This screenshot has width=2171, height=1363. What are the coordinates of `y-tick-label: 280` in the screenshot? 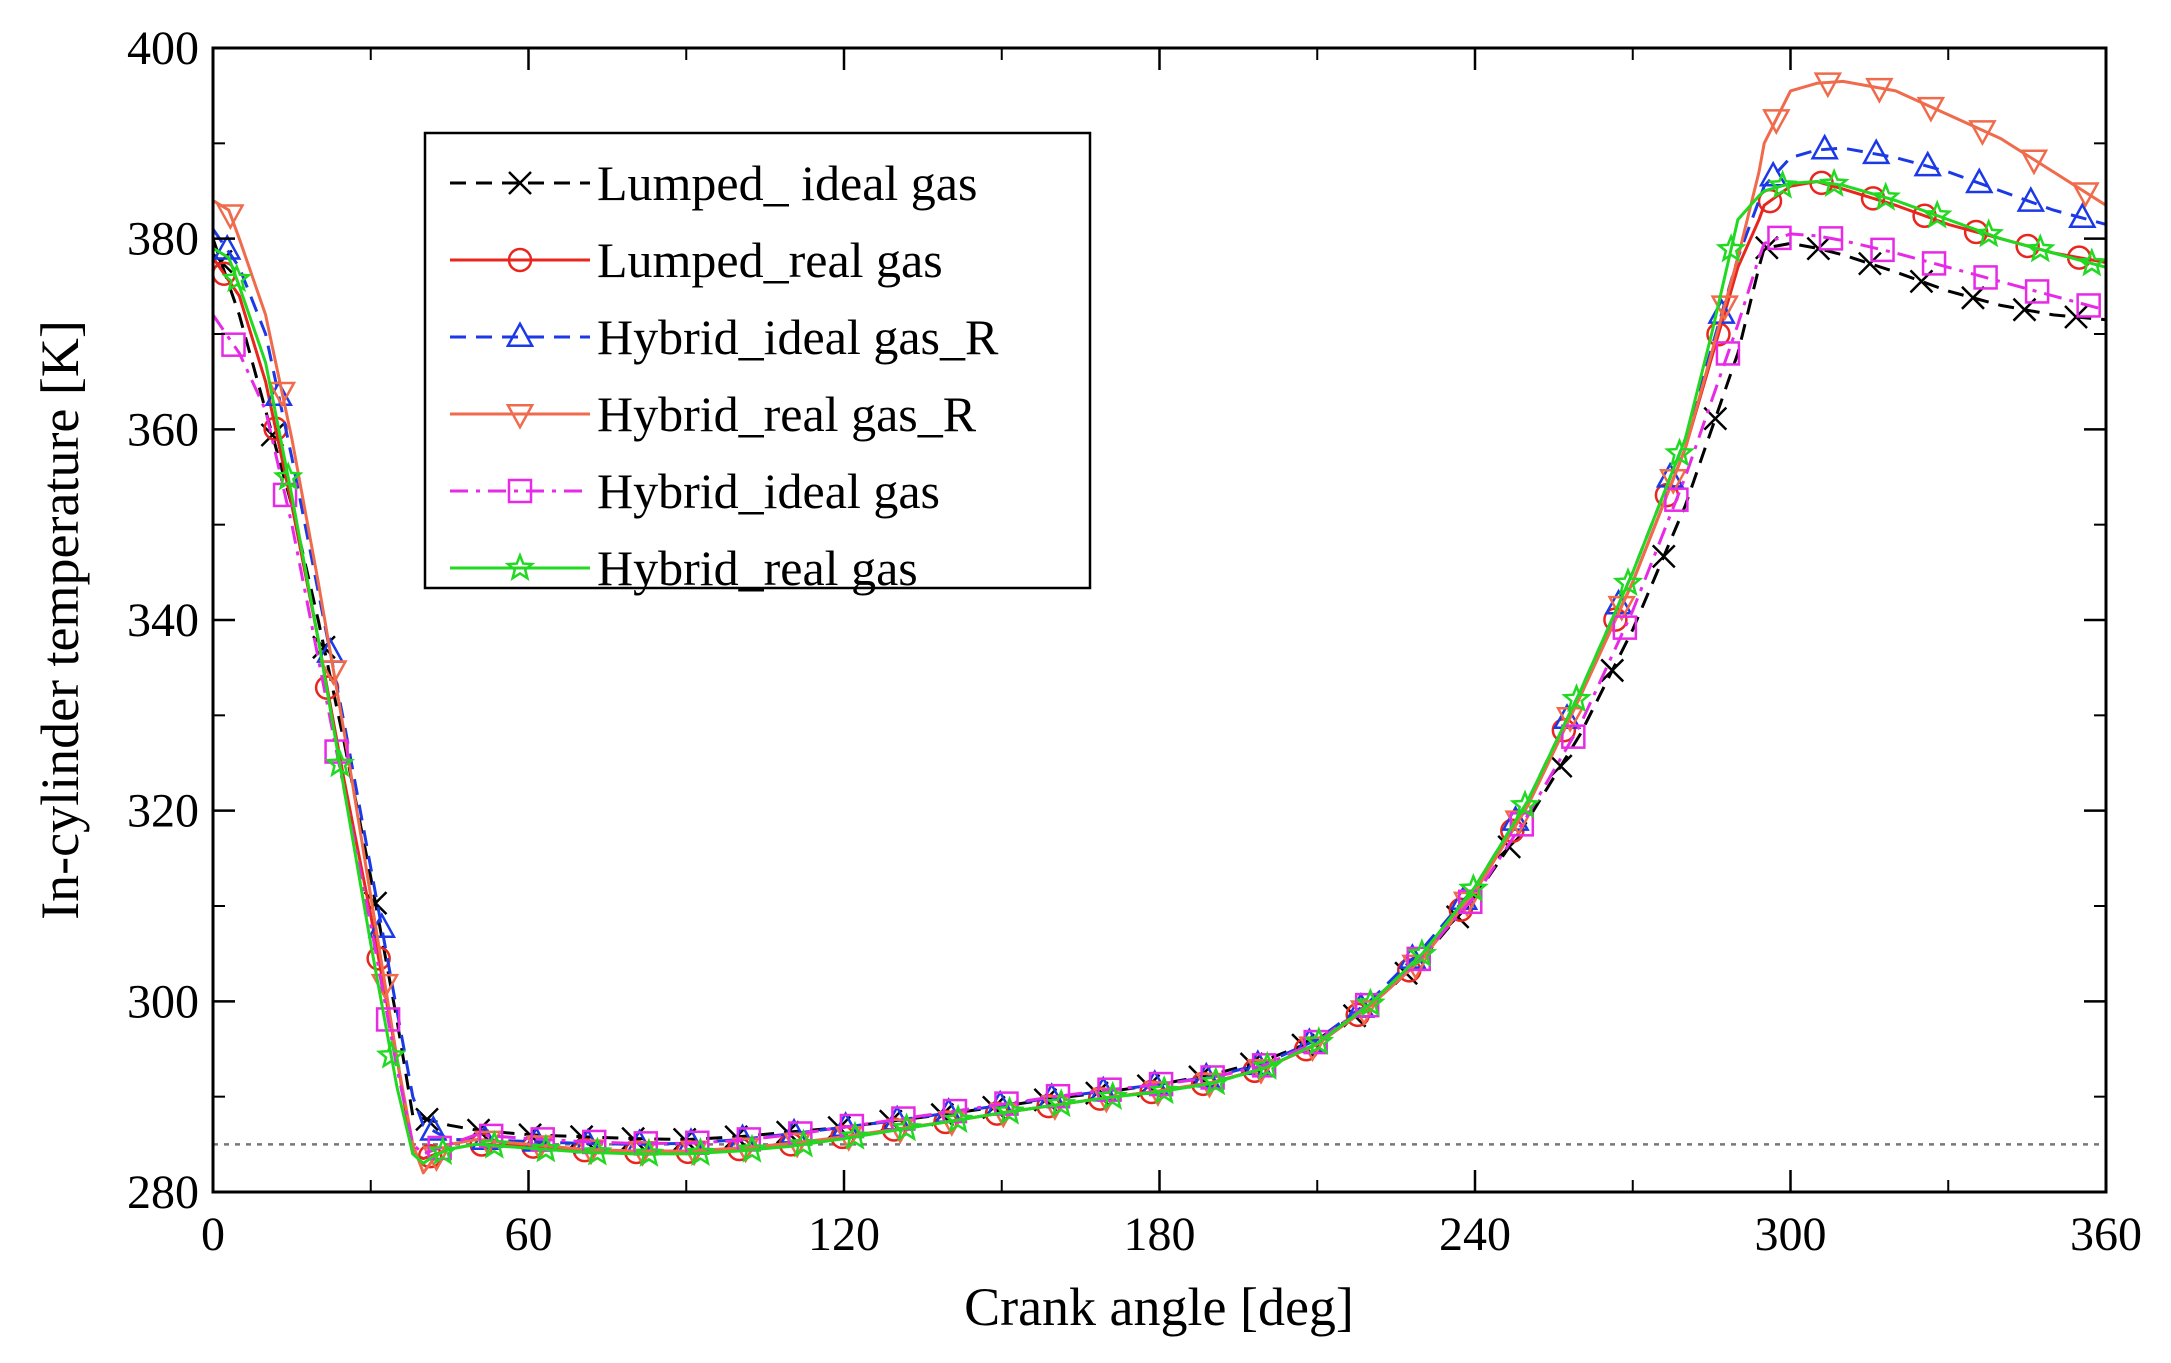 It's located at (163, 1192).